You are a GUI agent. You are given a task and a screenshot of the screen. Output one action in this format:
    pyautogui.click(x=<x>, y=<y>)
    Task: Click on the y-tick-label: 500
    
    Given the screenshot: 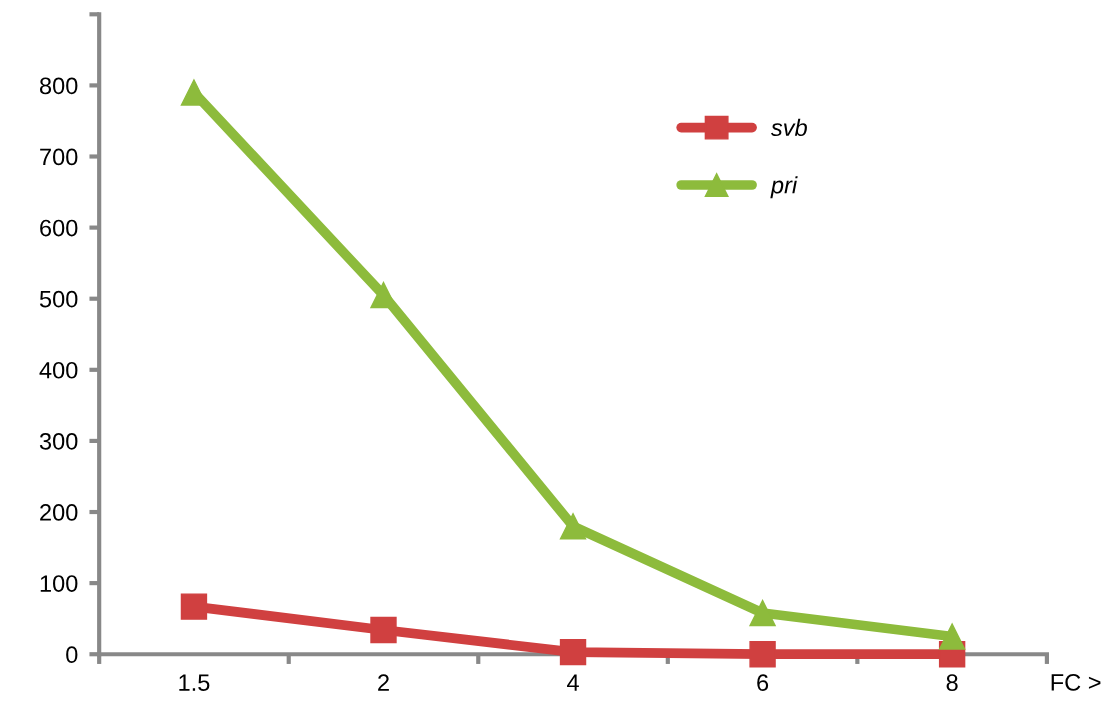 What is the action you would take?
    pyautogui.click(x=58, y=299)
    